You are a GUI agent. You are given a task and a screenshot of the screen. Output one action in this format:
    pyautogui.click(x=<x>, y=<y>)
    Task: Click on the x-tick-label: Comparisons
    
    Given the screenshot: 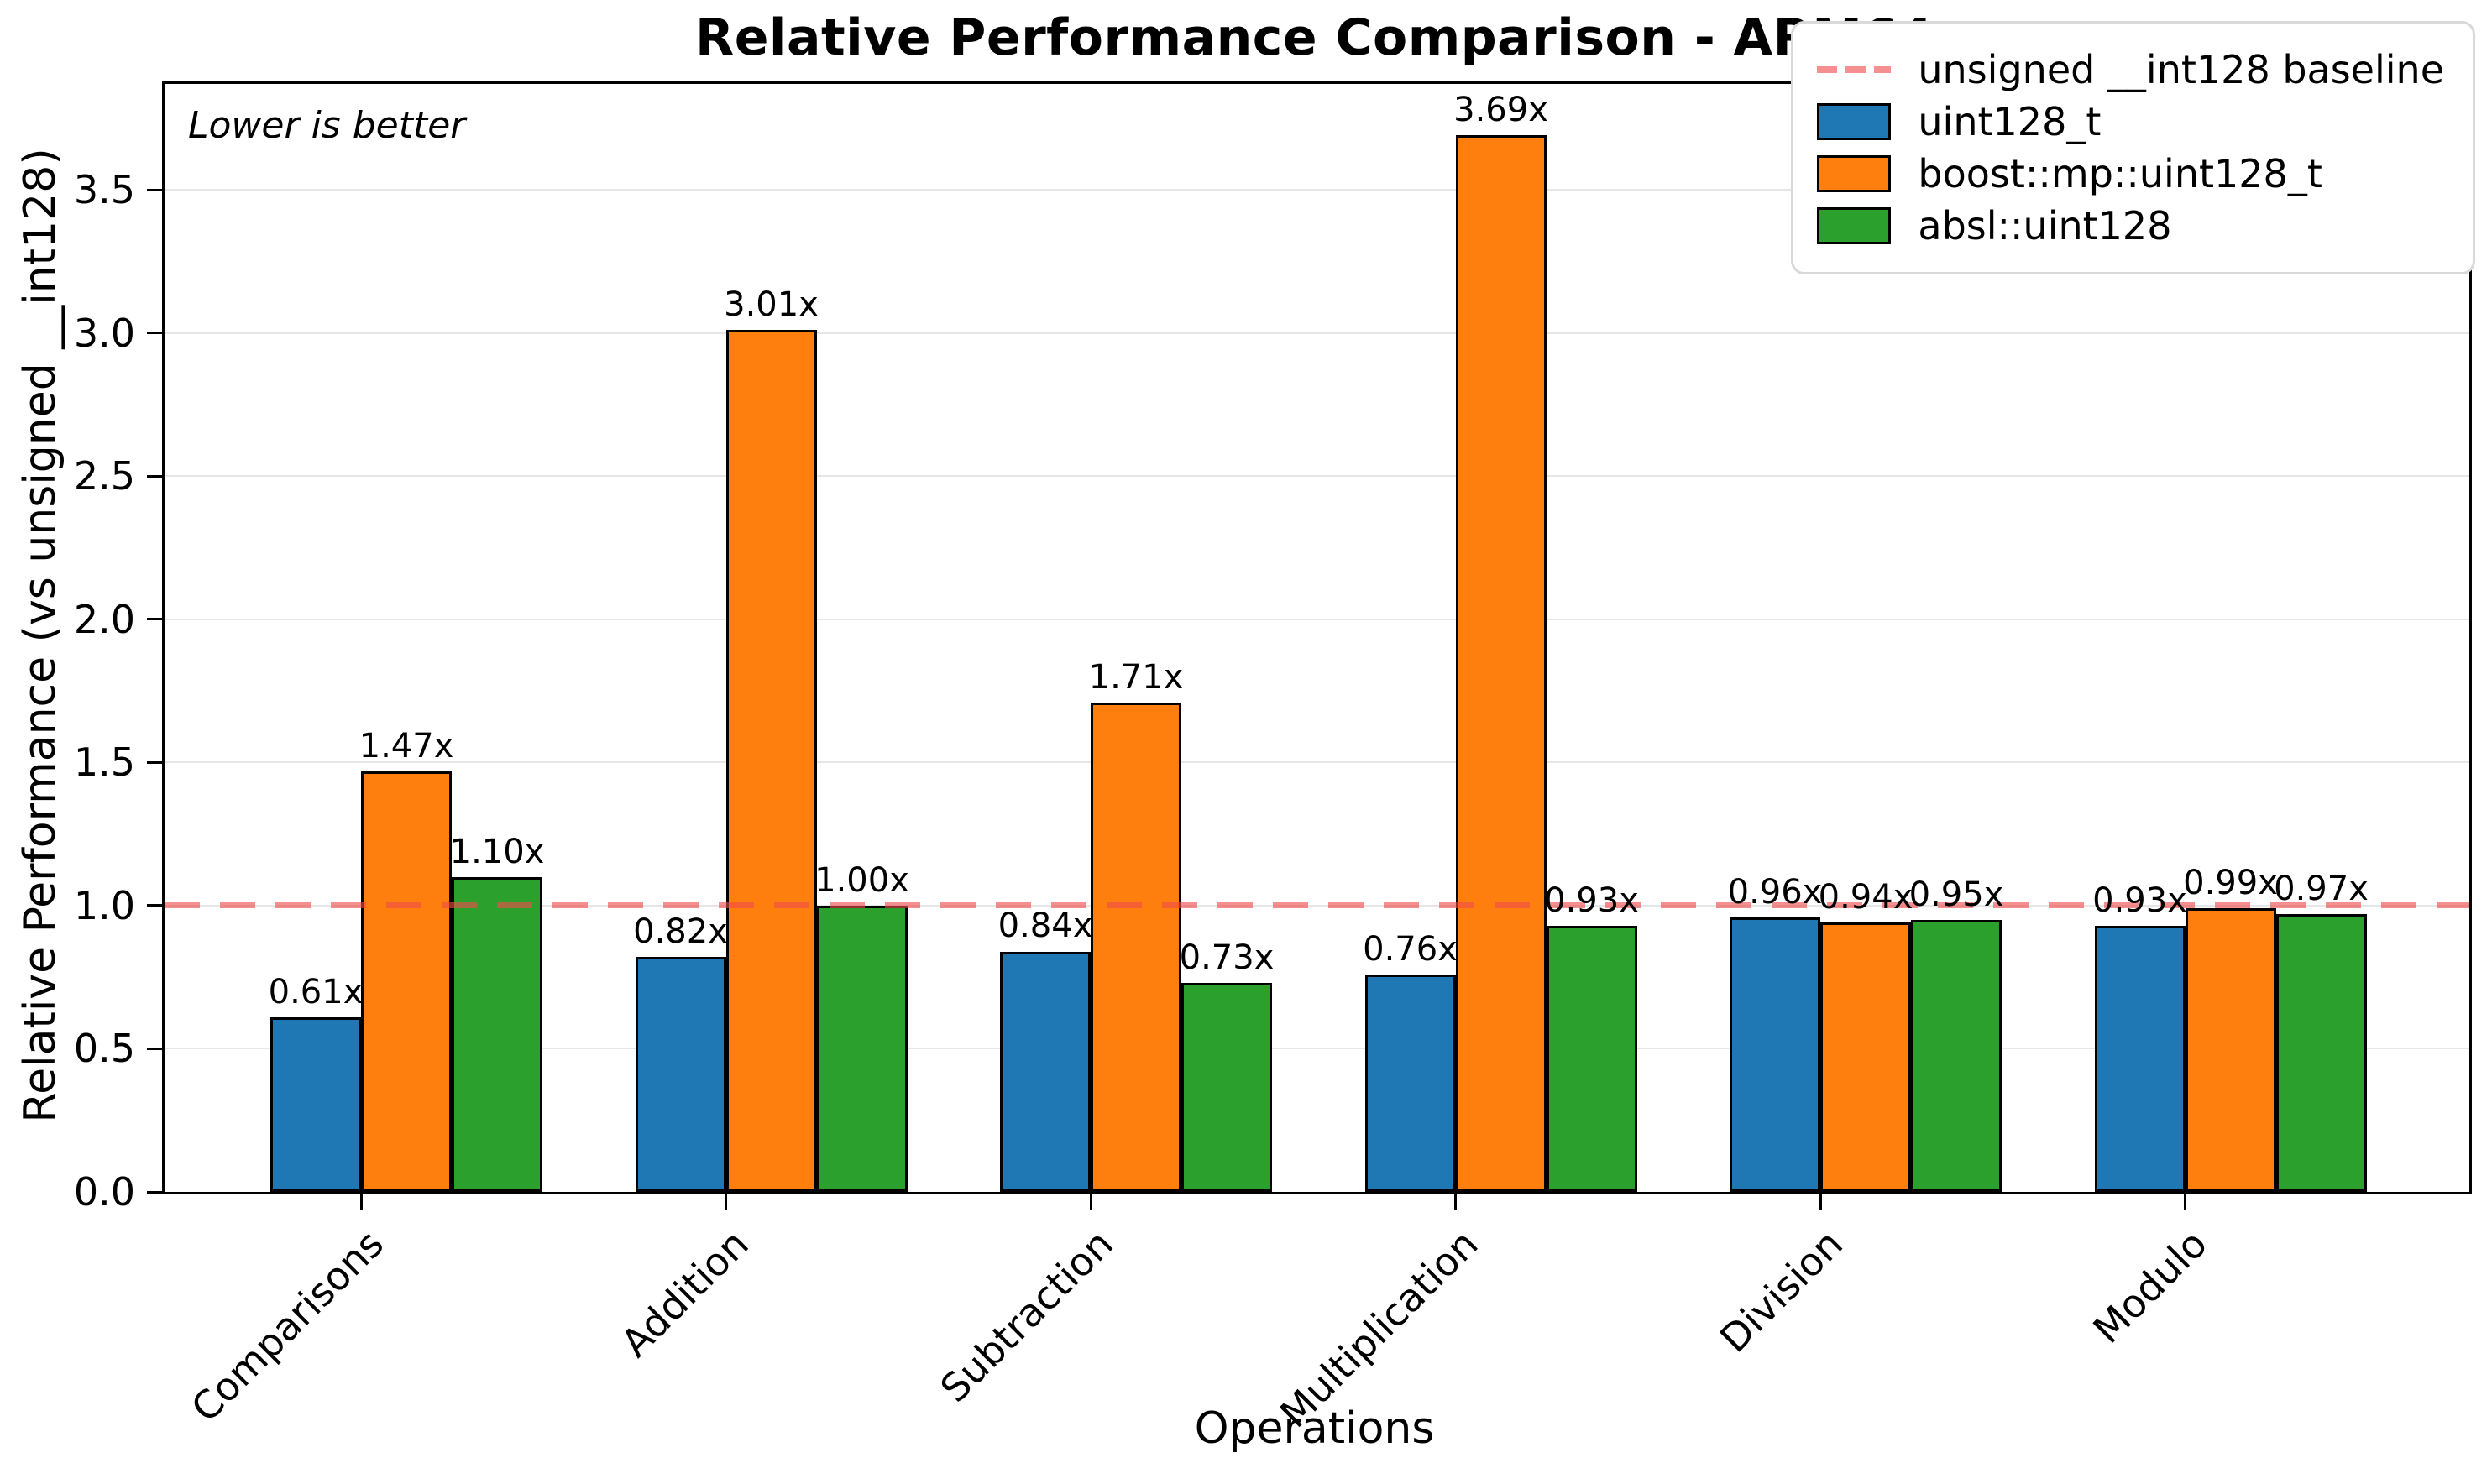 What is the action you would take?
    pyautogui.click(x=286, y=1325)
    